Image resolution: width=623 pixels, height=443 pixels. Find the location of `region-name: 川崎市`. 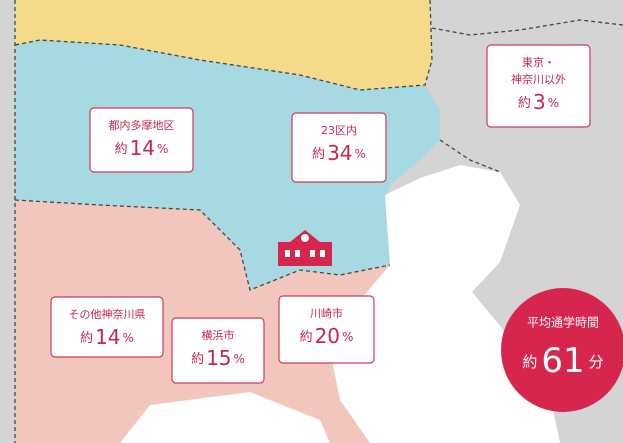

region-name: 川崎市 is located at coordinates (326, 313).